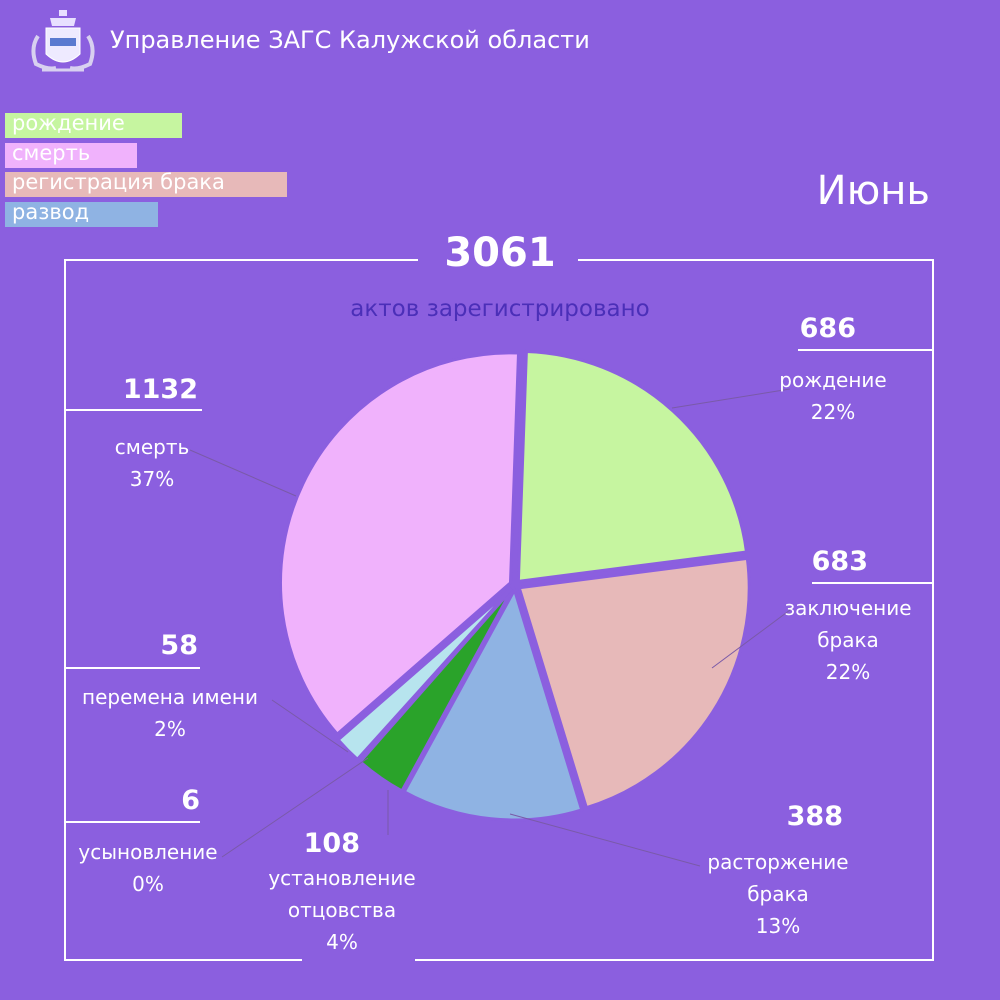 The height and width of the screenshot is (1000, 1000). Describe the element at coordinates (170, 713) in the screenshot. I see `slice-label-name-change: перемена имени 2%` at that location.